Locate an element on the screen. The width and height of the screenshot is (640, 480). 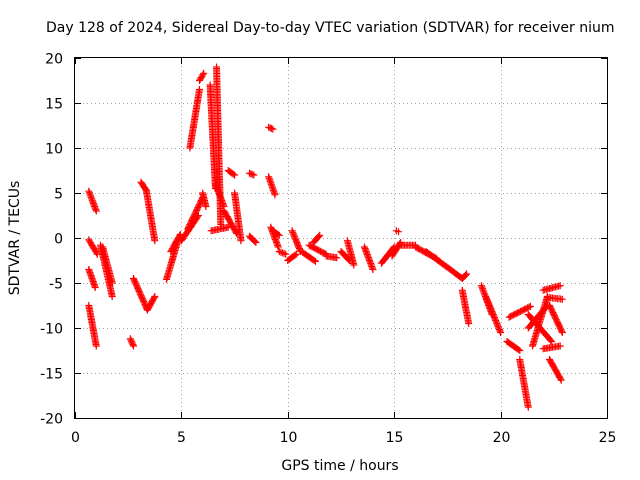
y-tick-label: 20 is located at coordinates (54, 60).